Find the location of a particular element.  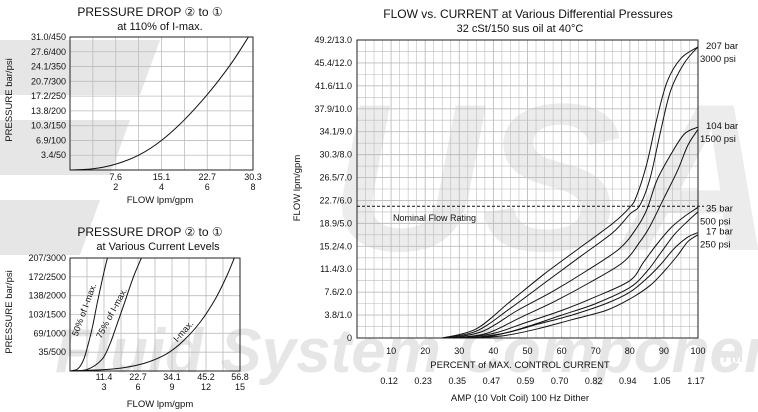

y-tick-label: 31.0/450 is located at coordinates (48, 37).